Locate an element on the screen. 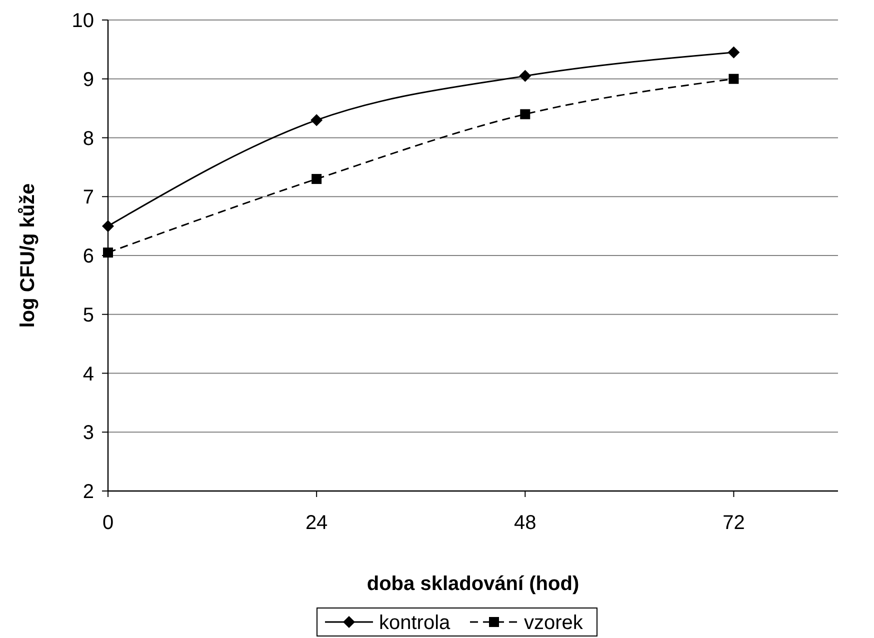 Image resolution: width=874 pixels, height=638 pixels. y-tick-label: 5 is located at coordinates (88, 315).